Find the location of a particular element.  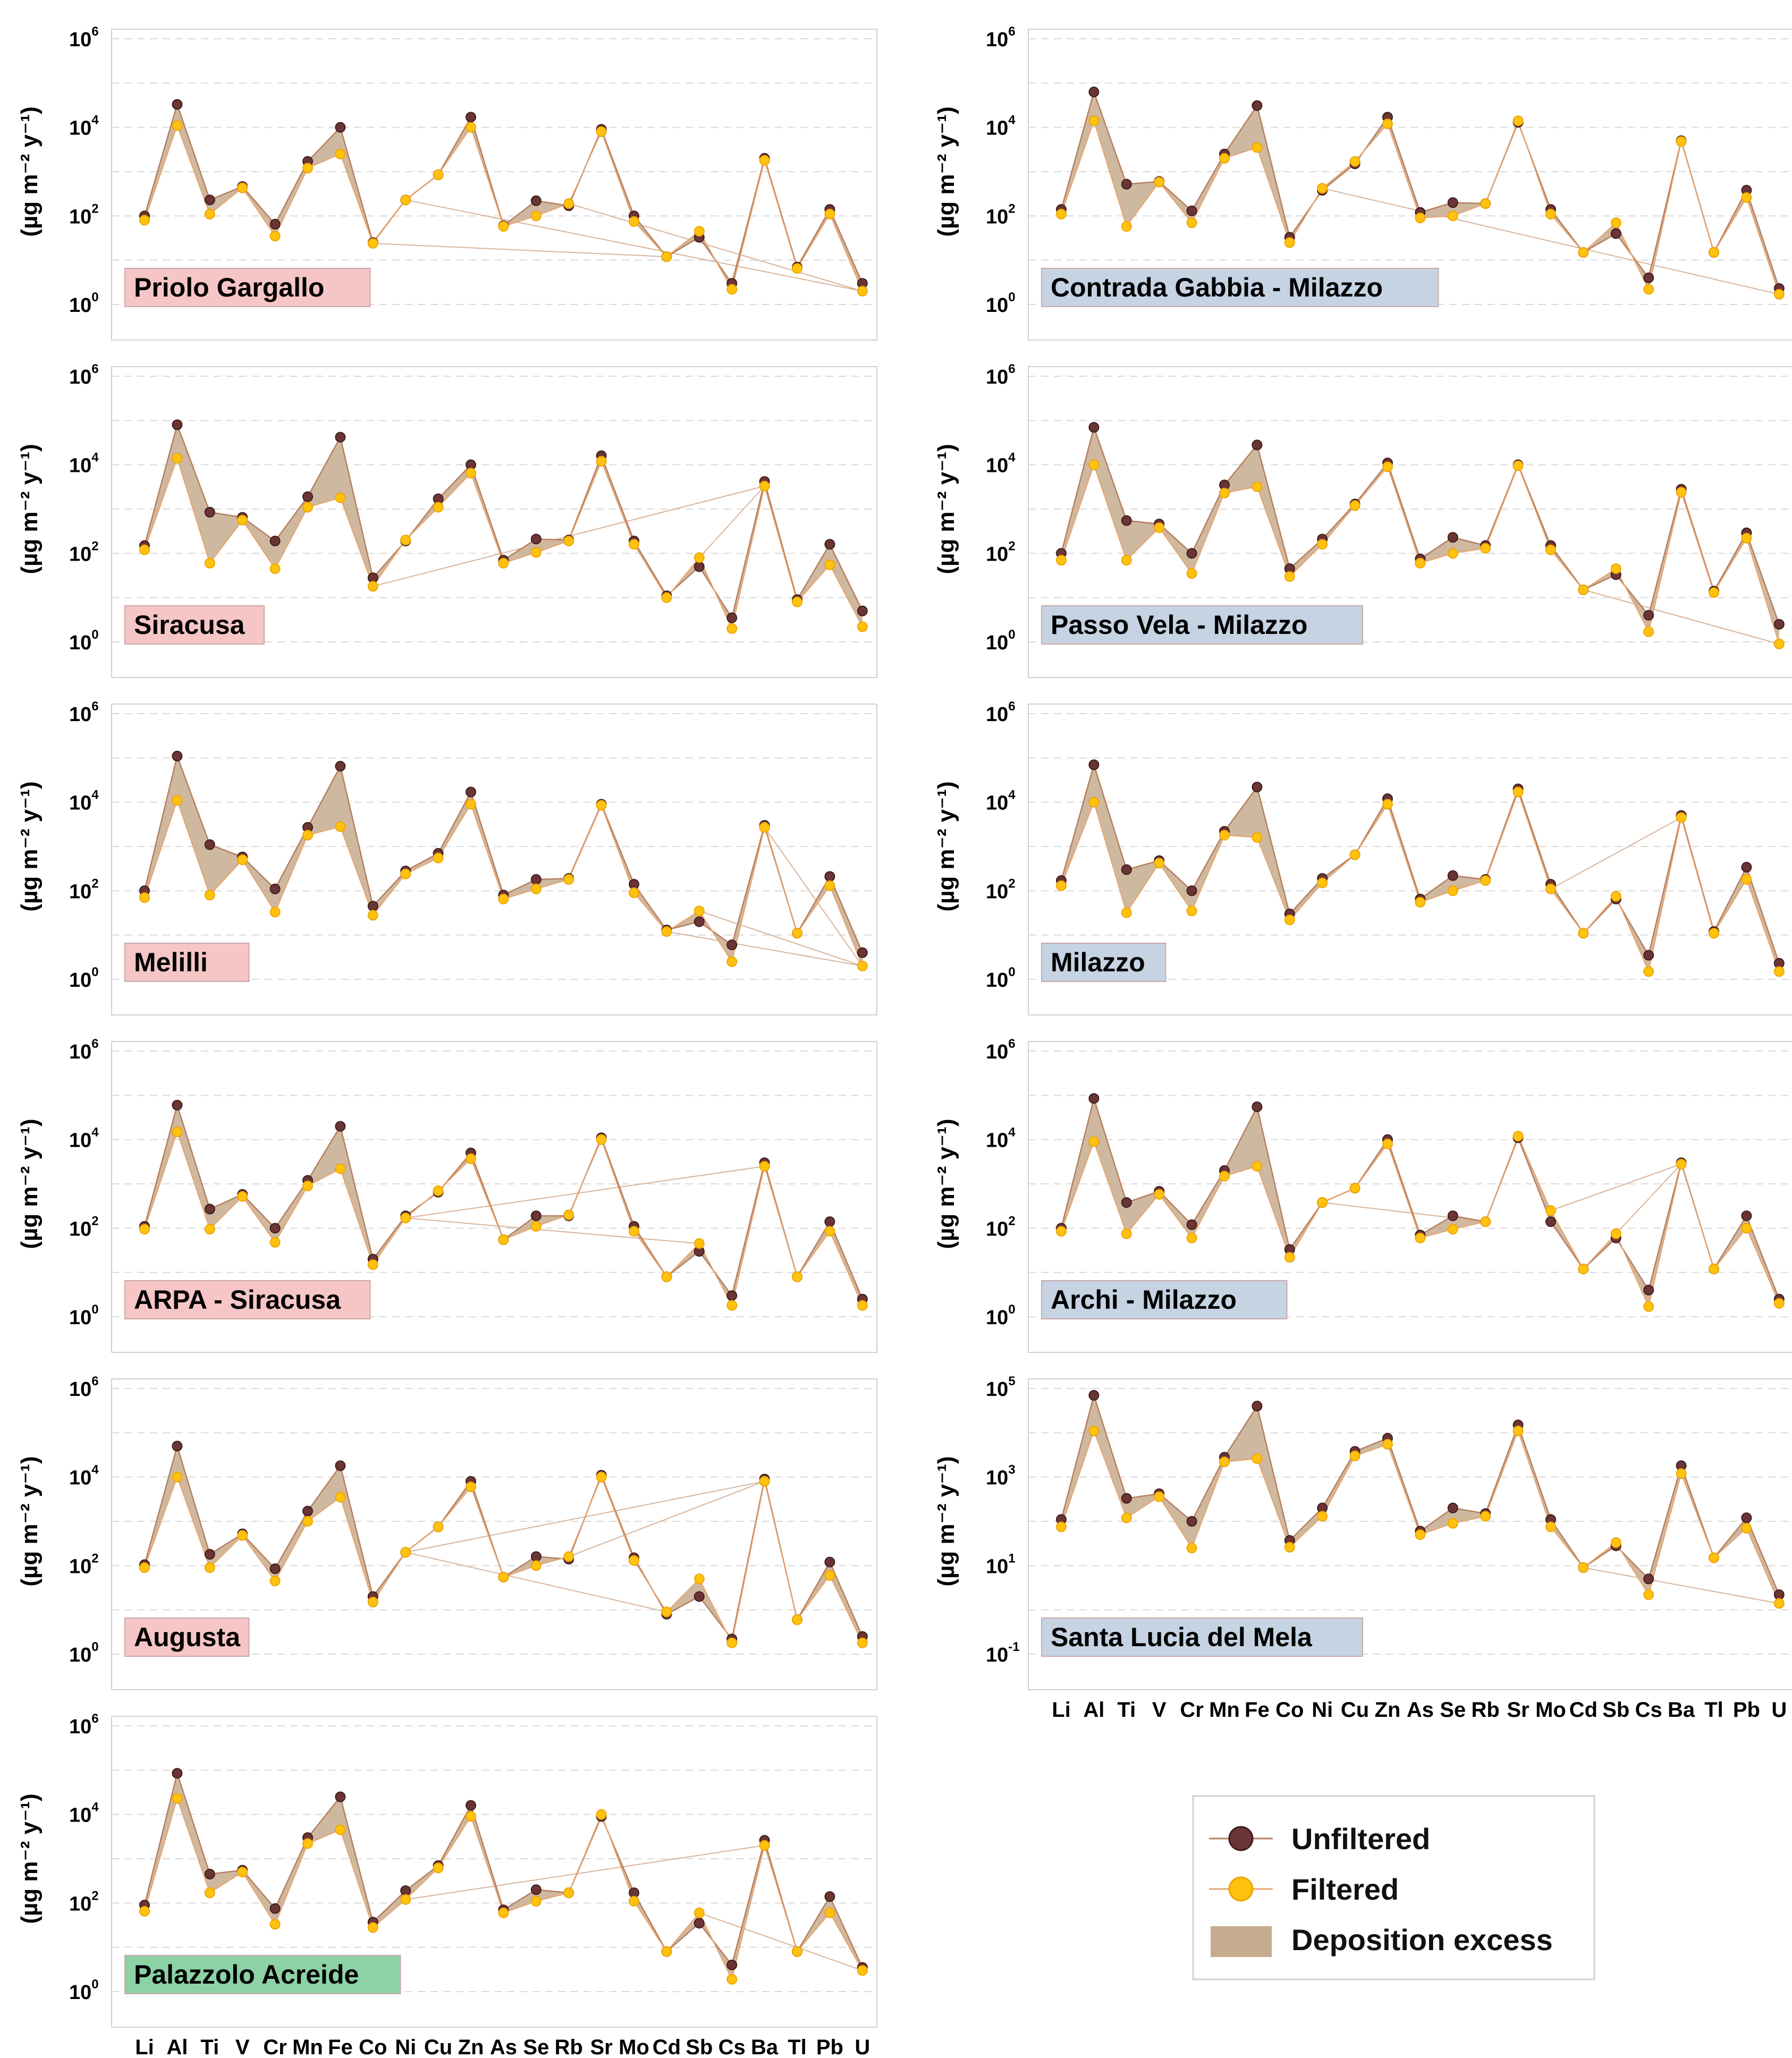

filtered-point-co is located at coordinates (372, 243).